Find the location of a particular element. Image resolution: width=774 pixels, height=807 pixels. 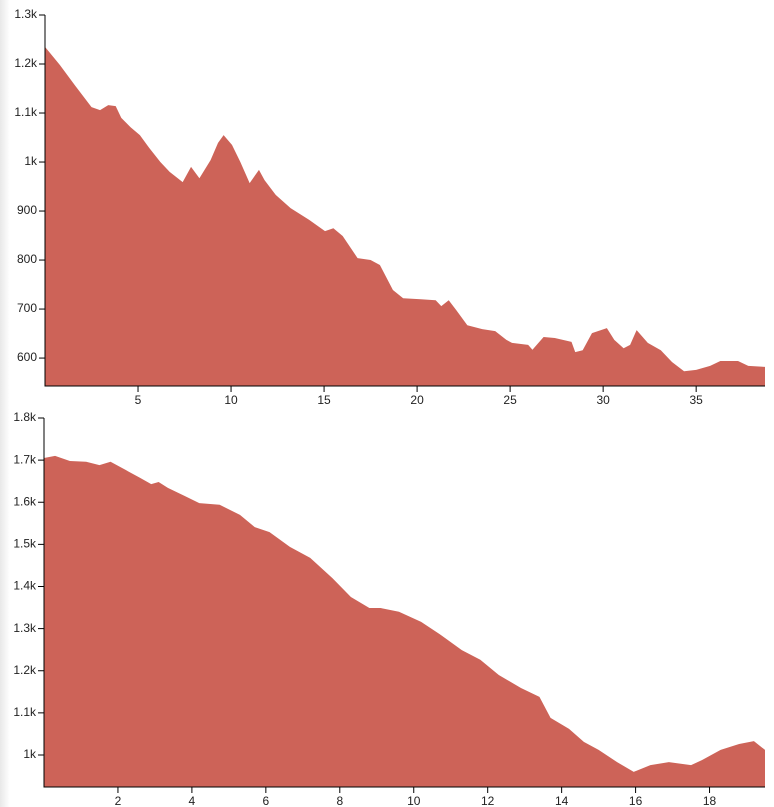

x-tick-label: 4 is located at coordinates (192, 800).